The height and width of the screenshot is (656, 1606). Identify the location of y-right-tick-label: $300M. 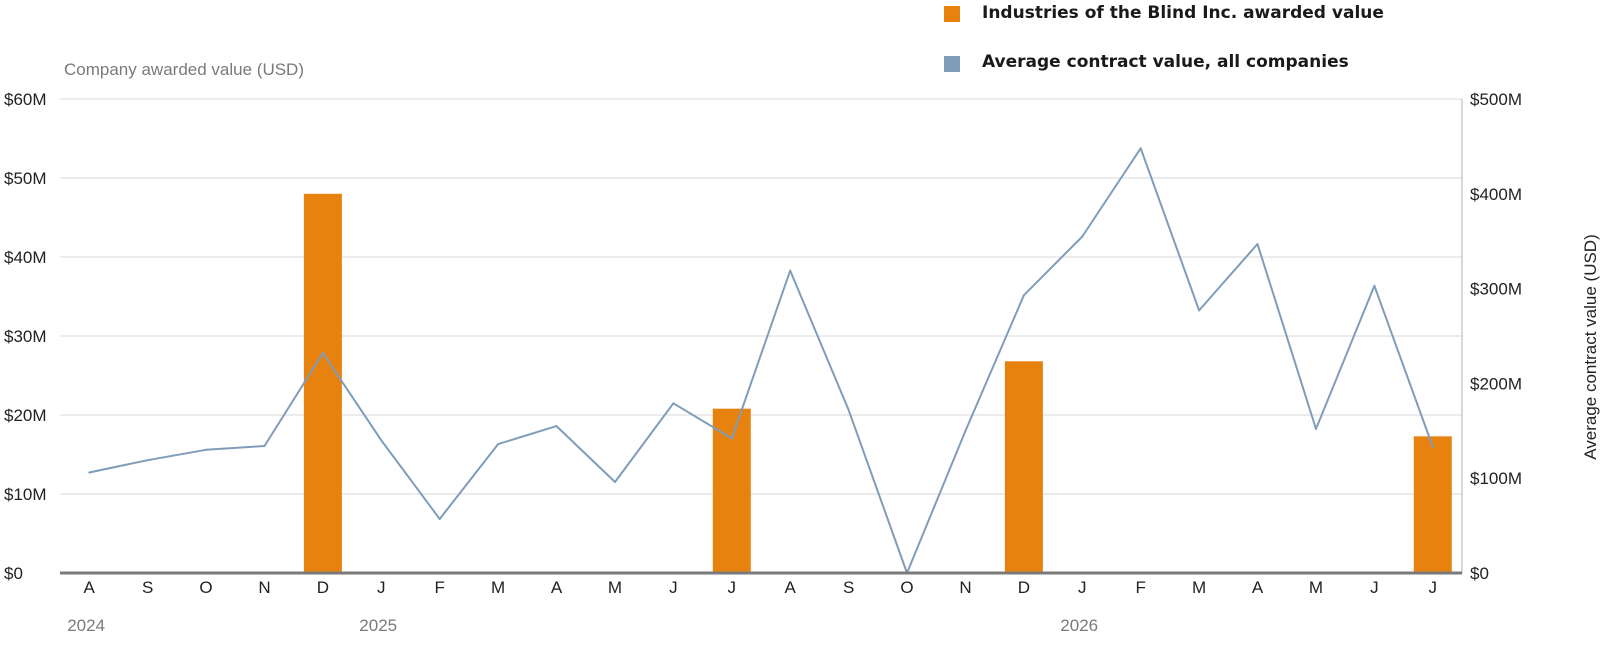
(1496, 289).